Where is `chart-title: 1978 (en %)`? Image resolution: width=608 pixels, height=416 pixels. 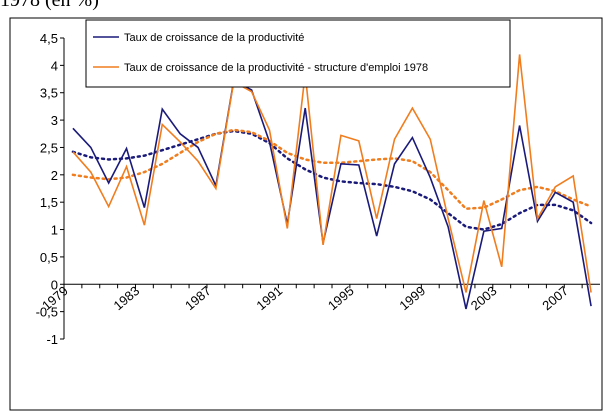
chart-title: 1978 (en %) is located at coordinates (49, 5).